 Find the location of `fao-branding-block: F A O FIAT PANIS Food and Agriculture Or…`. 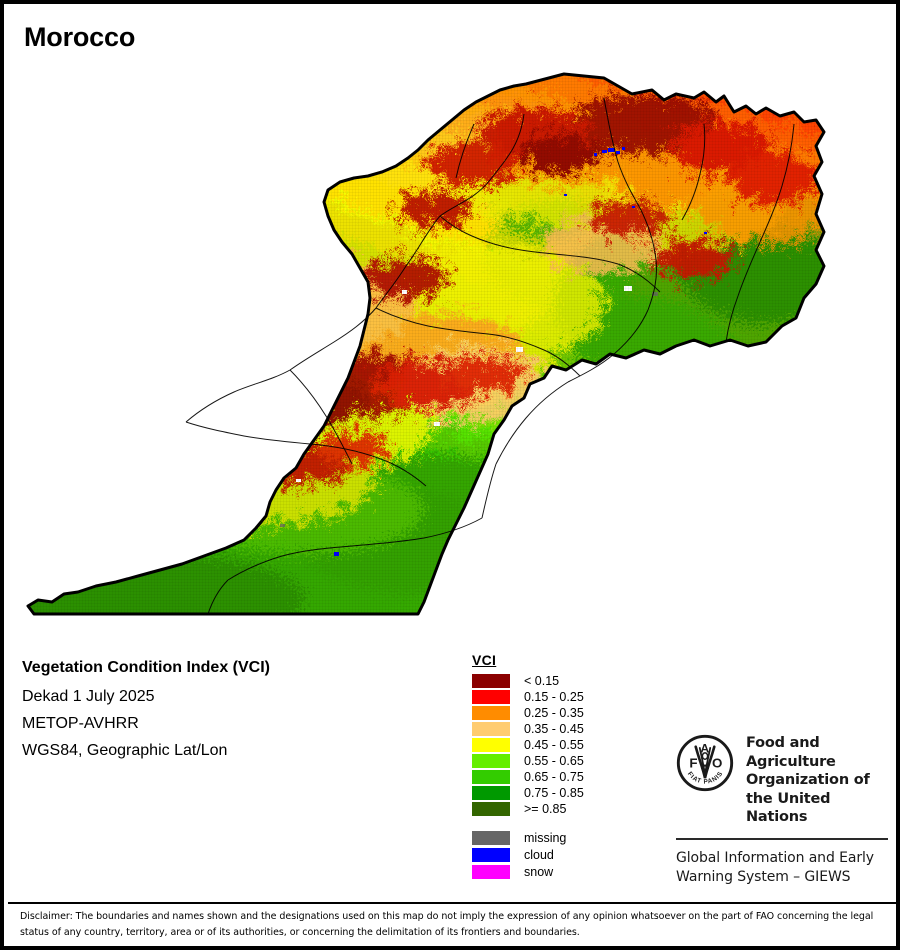

fao-branding-block: F A O FIAT PANIS Food and Agriculture Or… is located at coordinates (783, 810).